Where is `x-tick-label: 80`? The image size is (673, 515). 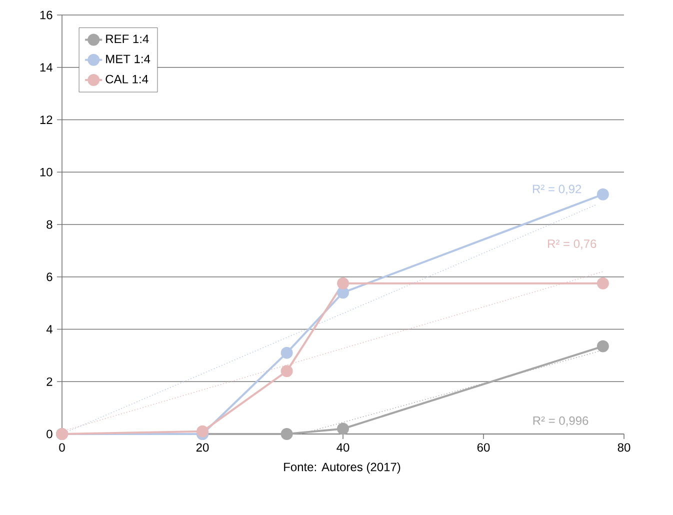
x-tick-label: 80 is located at coordinates (624, 447).